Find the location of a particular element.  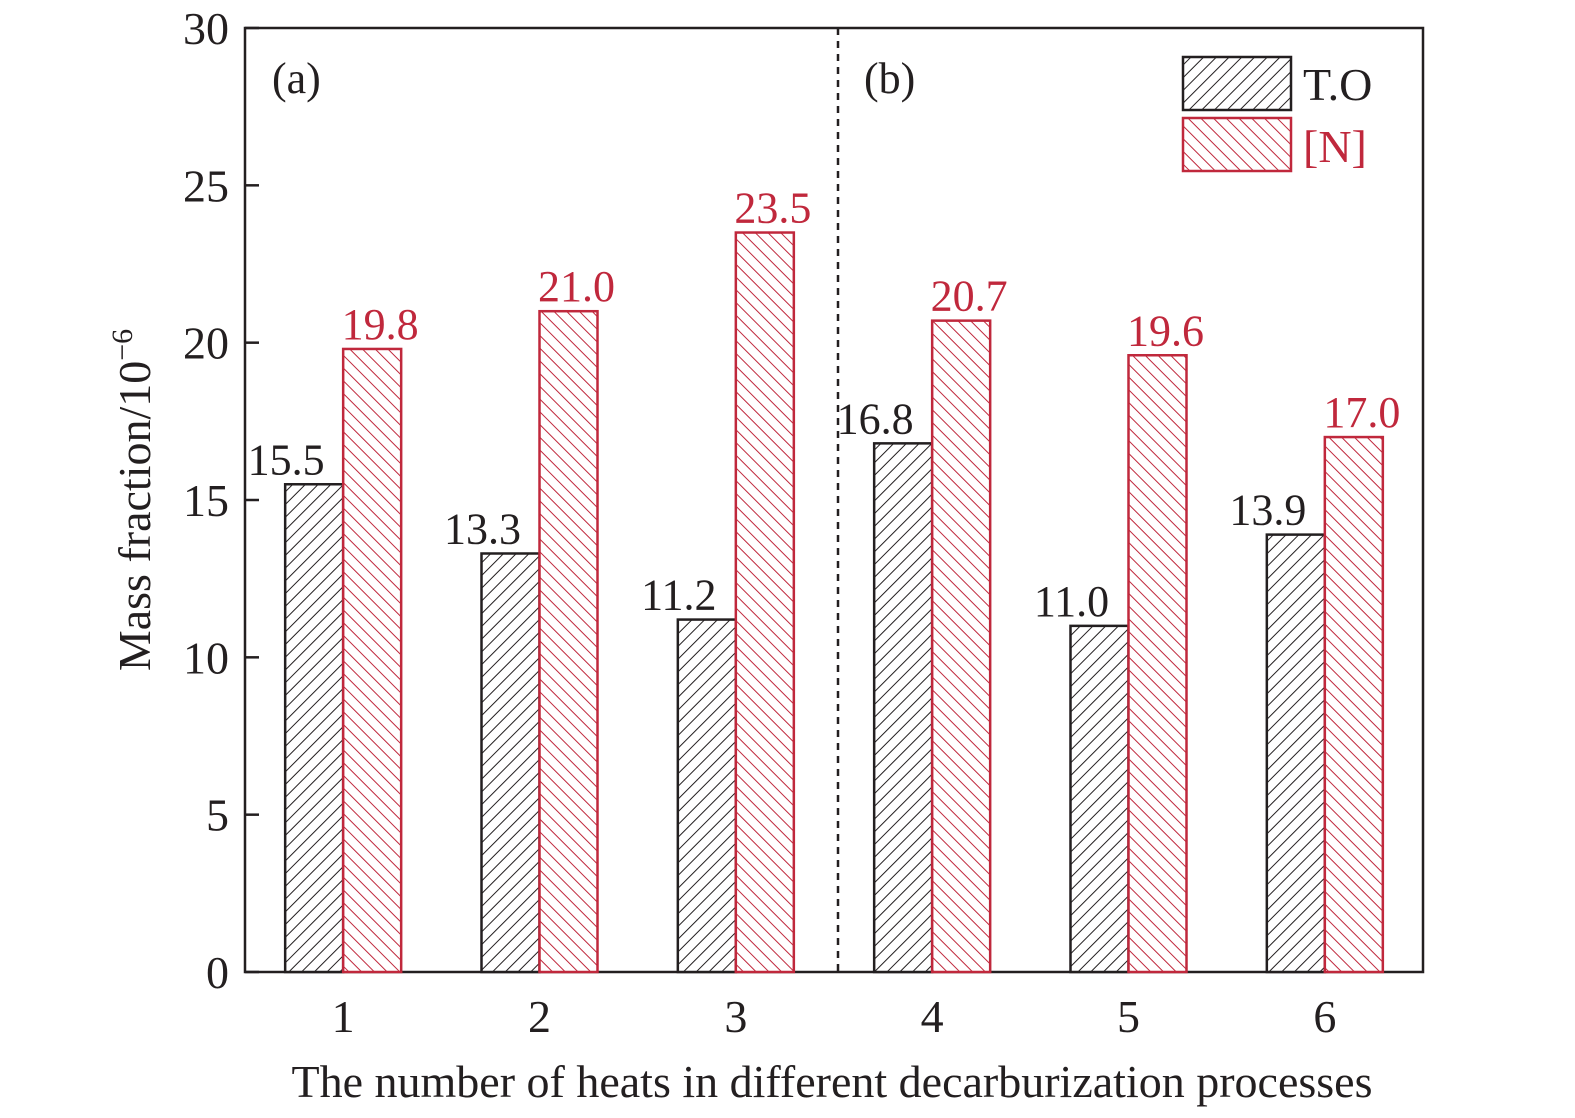

x-tick-label: 3 is located at coordinates (735, 1016).